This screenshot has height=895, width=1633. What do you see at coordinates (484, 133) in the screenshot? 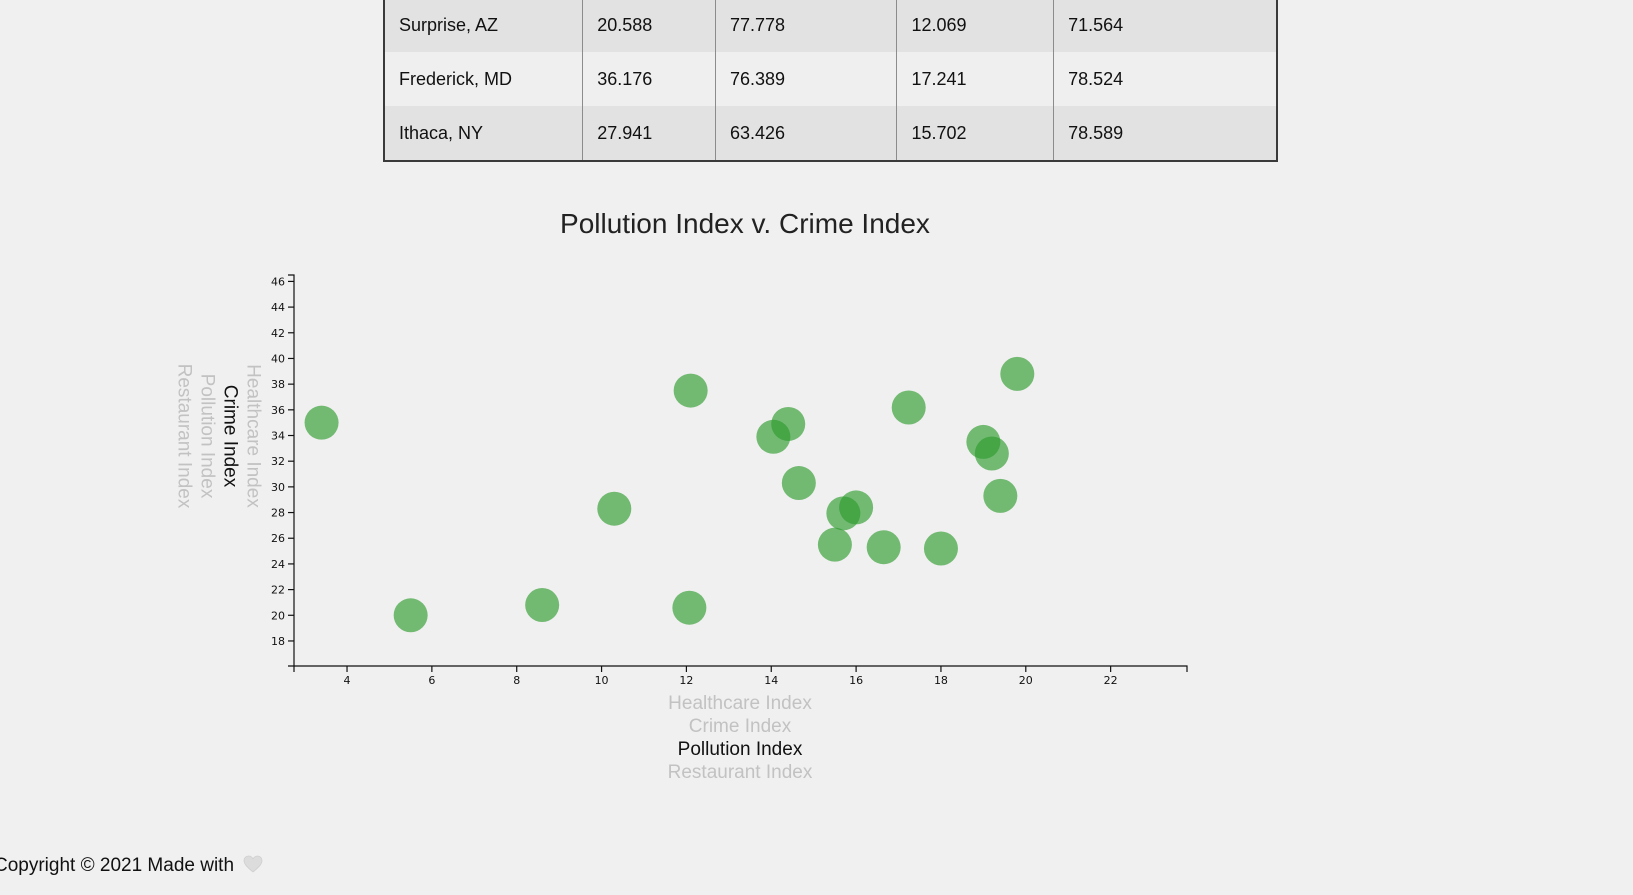
I see `table-cell: Ithaca, NY` at bounding box center [484, 133].